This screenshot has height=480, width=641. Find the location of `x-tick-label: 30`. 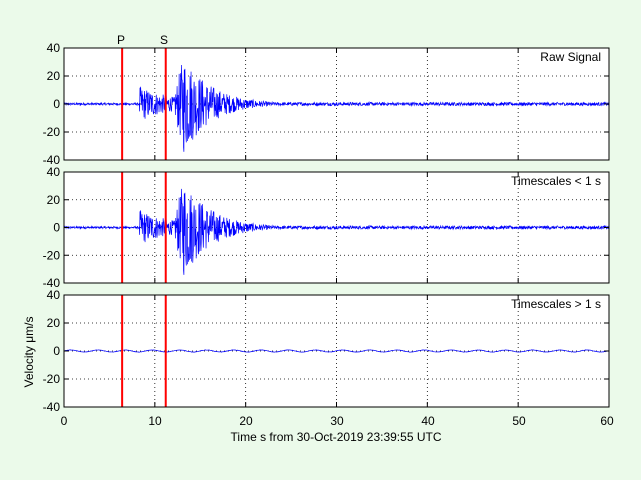

x-tick-label: 30 is located at coordinates (337, 421).